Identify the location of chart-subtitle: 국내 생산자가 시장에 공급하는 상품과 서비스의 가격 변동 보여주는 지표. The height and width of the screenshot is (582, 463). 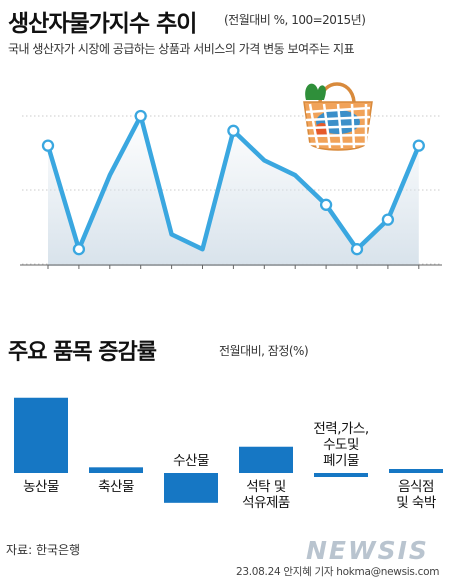
(181, 49).